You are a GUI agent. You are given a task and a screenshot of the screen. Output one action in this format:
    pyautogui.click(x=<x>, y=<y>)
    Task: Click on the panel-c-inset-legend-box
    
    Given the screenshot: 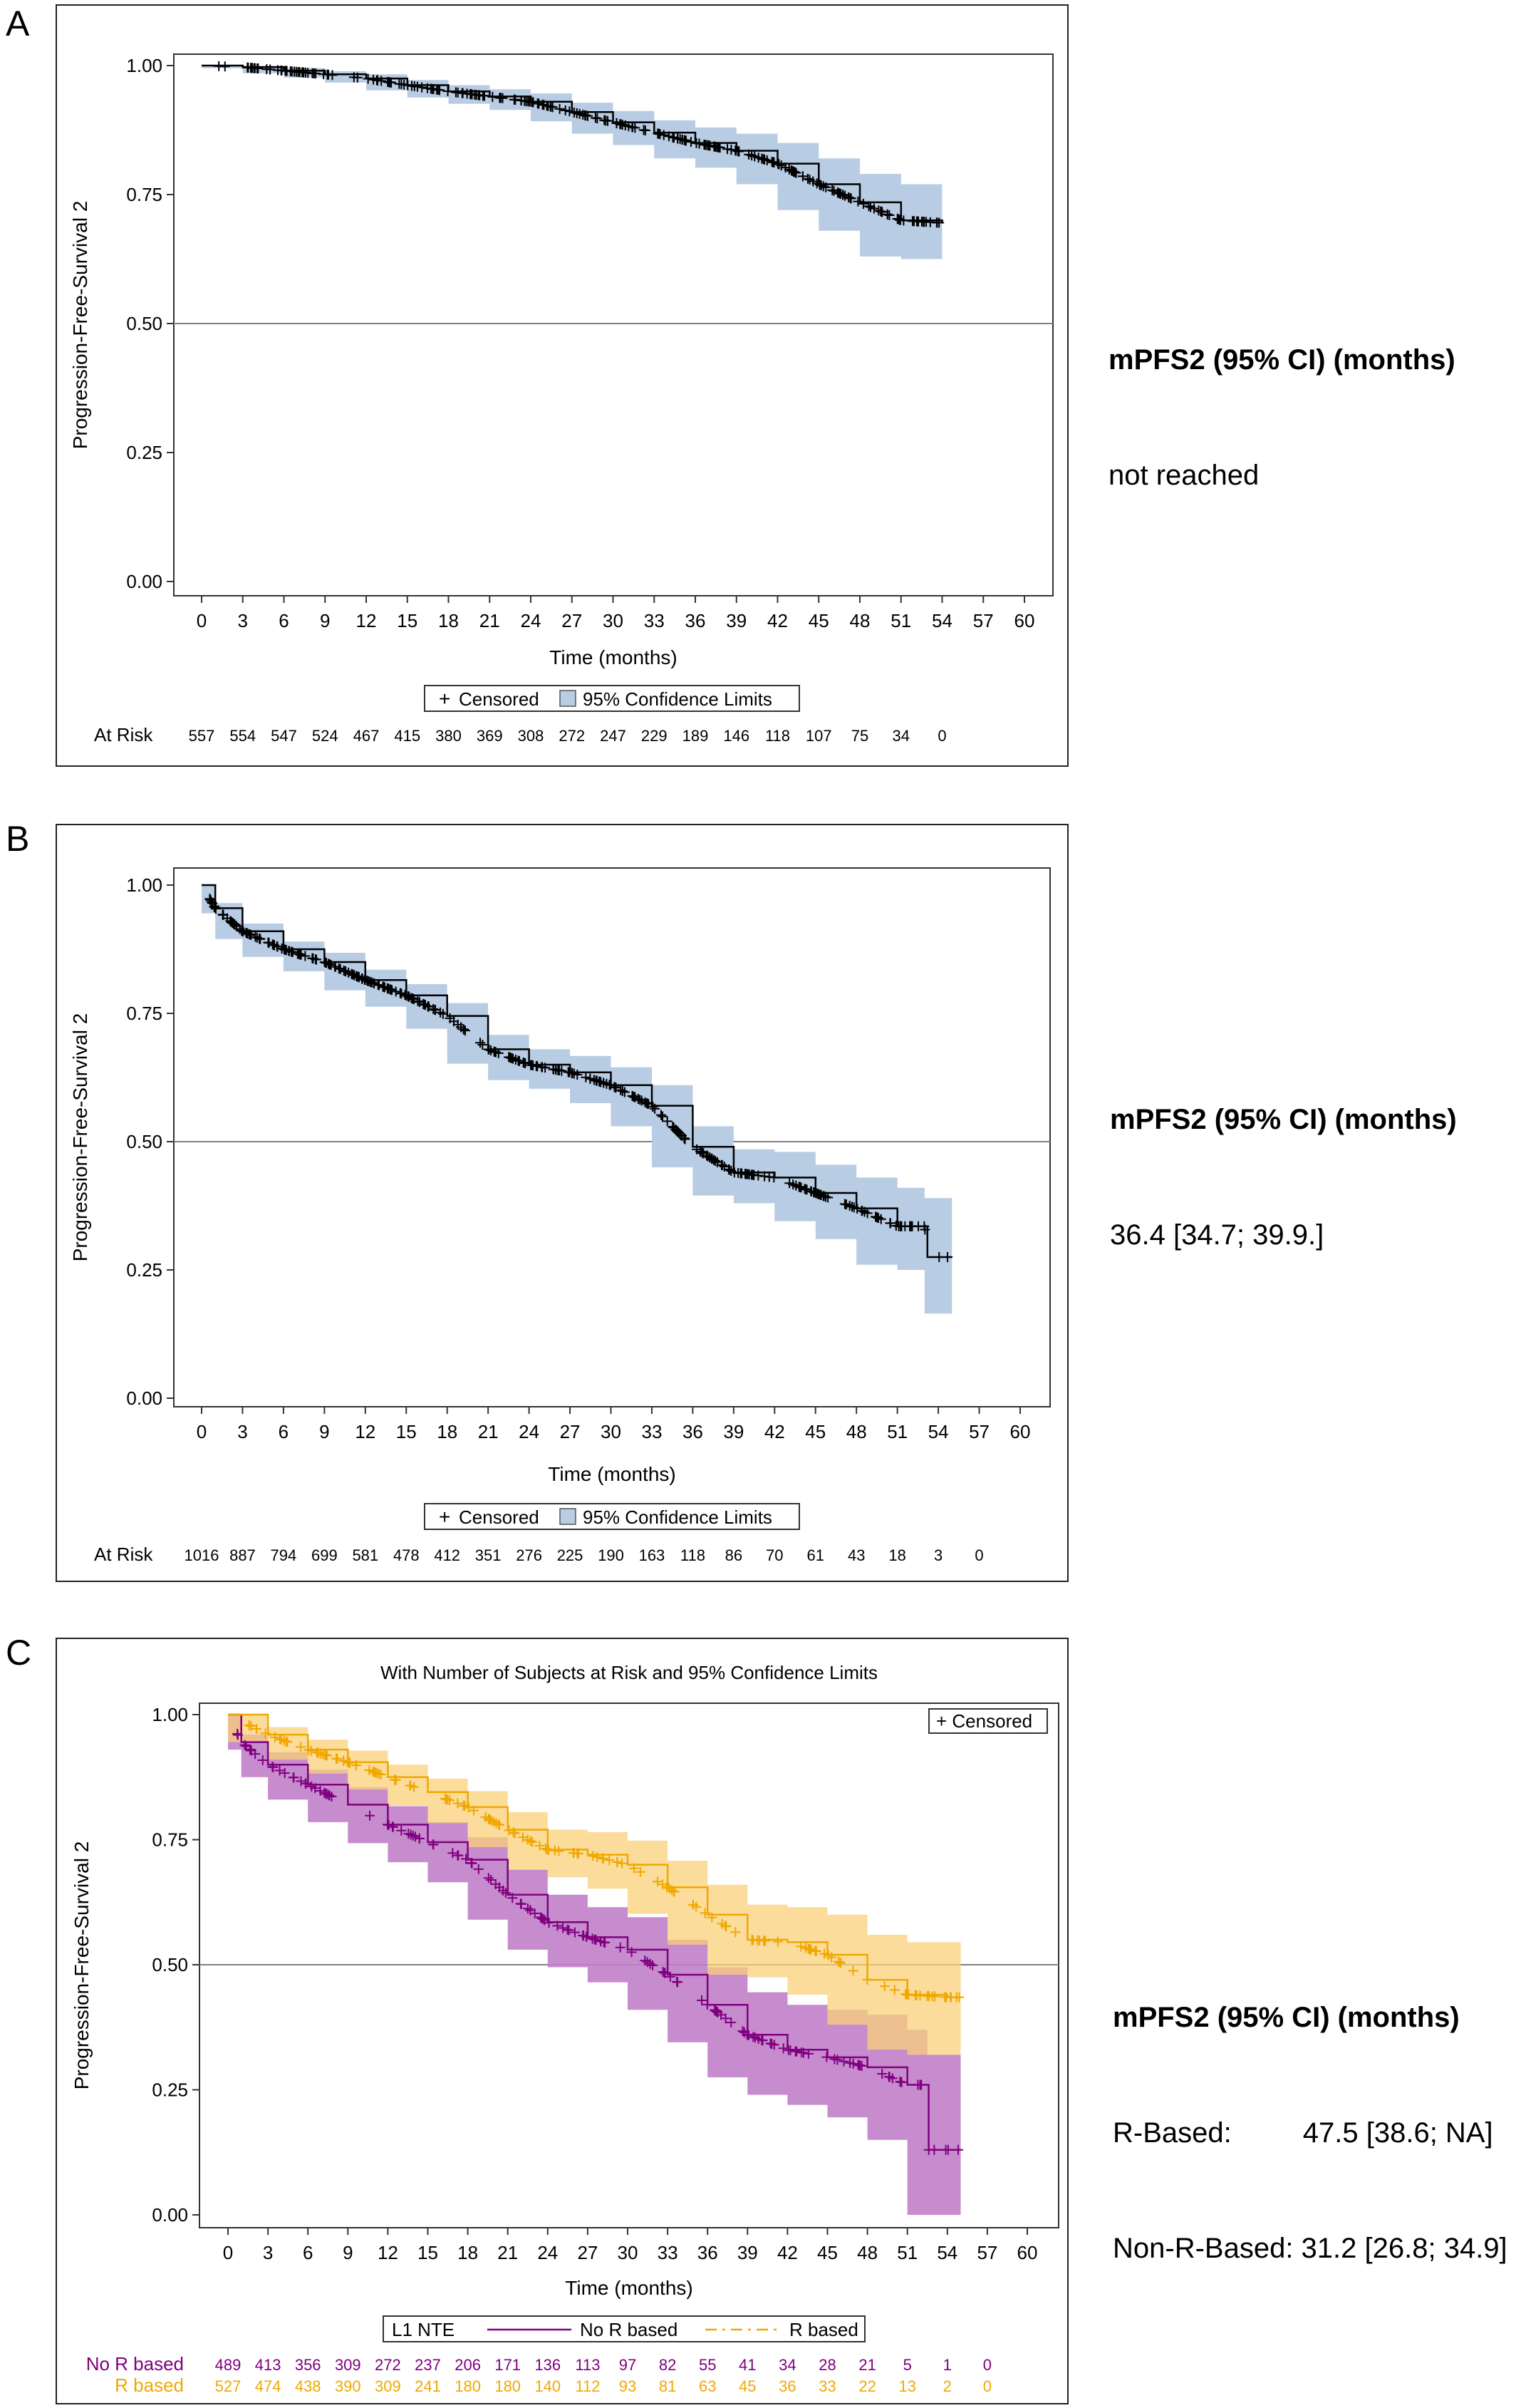 What is the action you would take?
    pyautogui.click(x=988, y=1721)
    